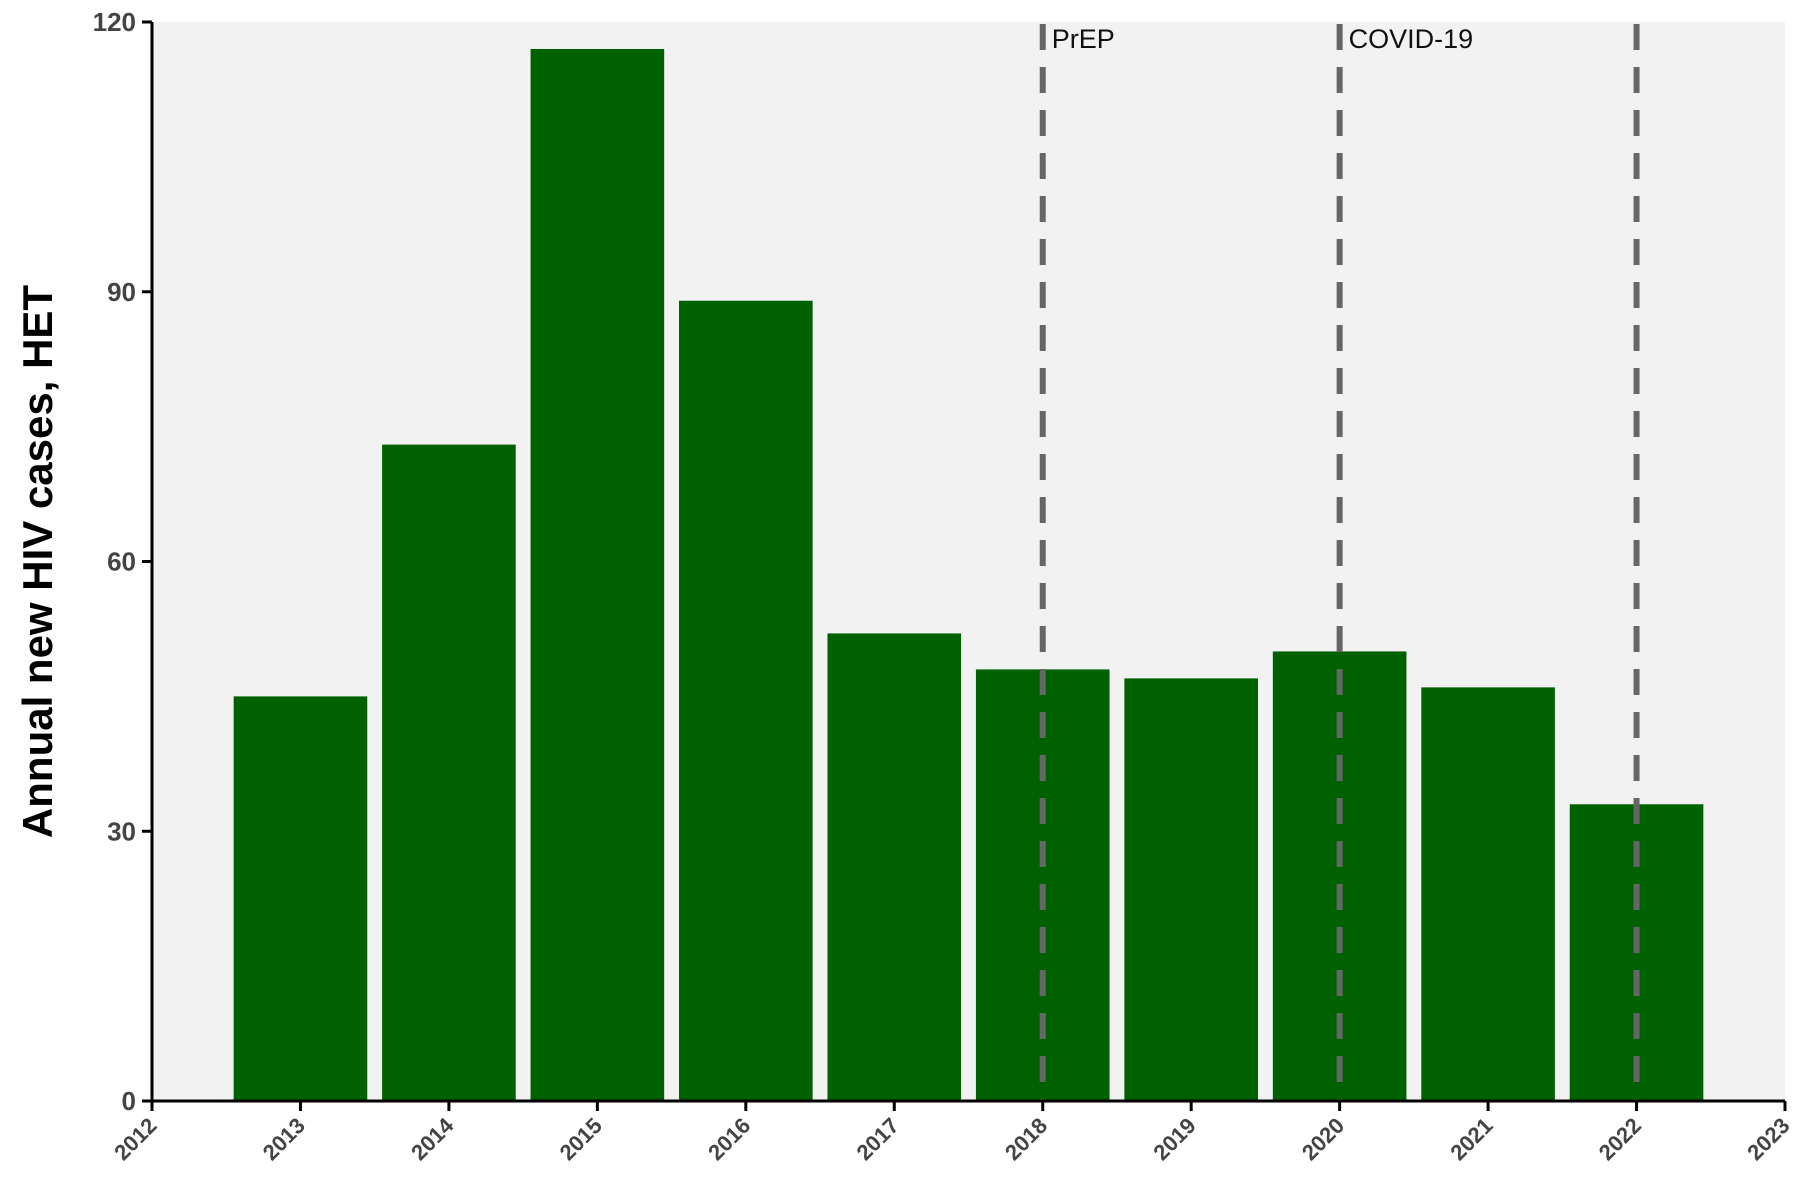  What do you see at coordinates (114, 22) in the screenshot?
I see `y-tick-label-120: 120` at bounding box center [114, 22].